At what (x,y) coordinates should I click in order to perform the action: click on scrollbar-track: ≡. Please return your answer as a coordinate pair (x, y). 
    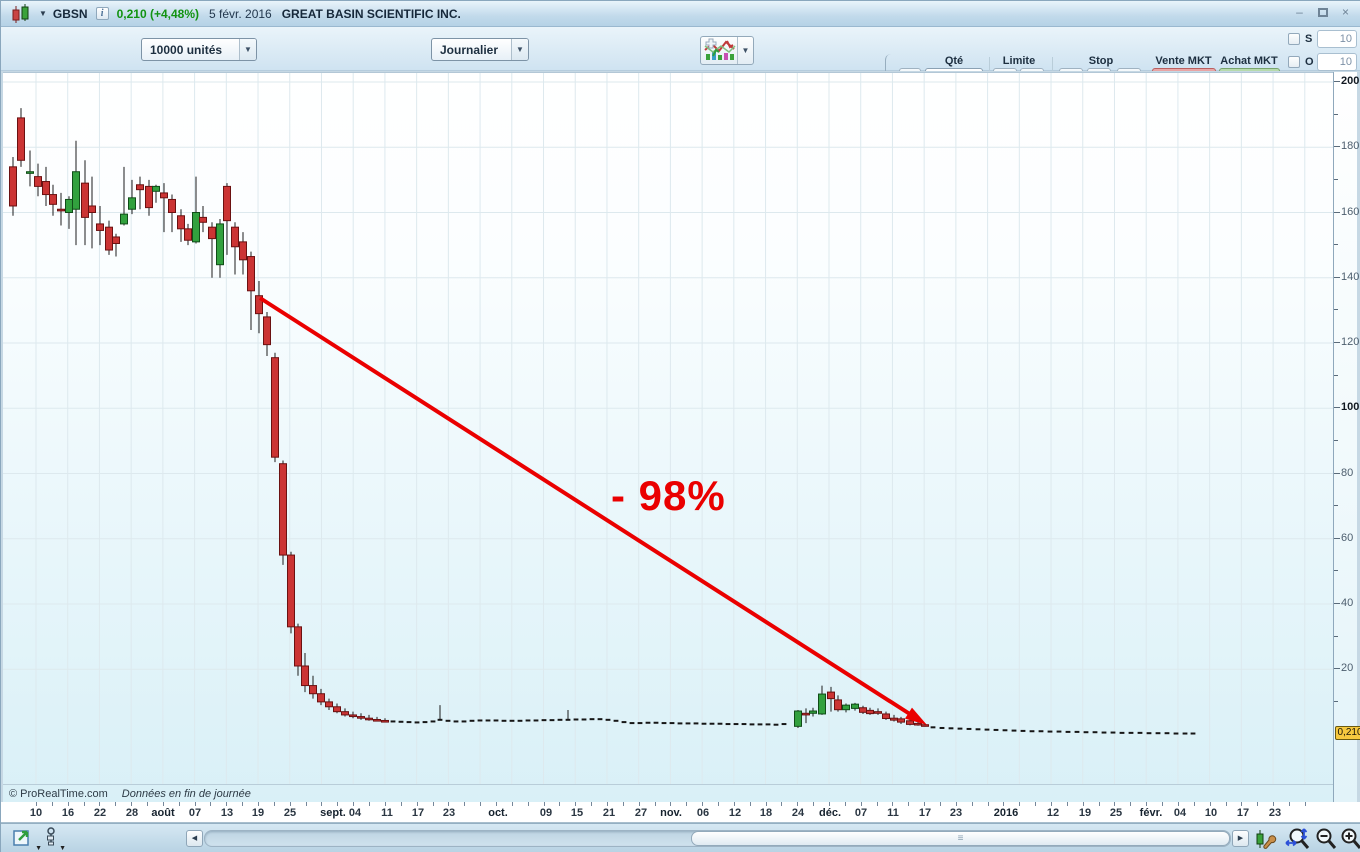
    Looking at the image, I should click on (717, 838).